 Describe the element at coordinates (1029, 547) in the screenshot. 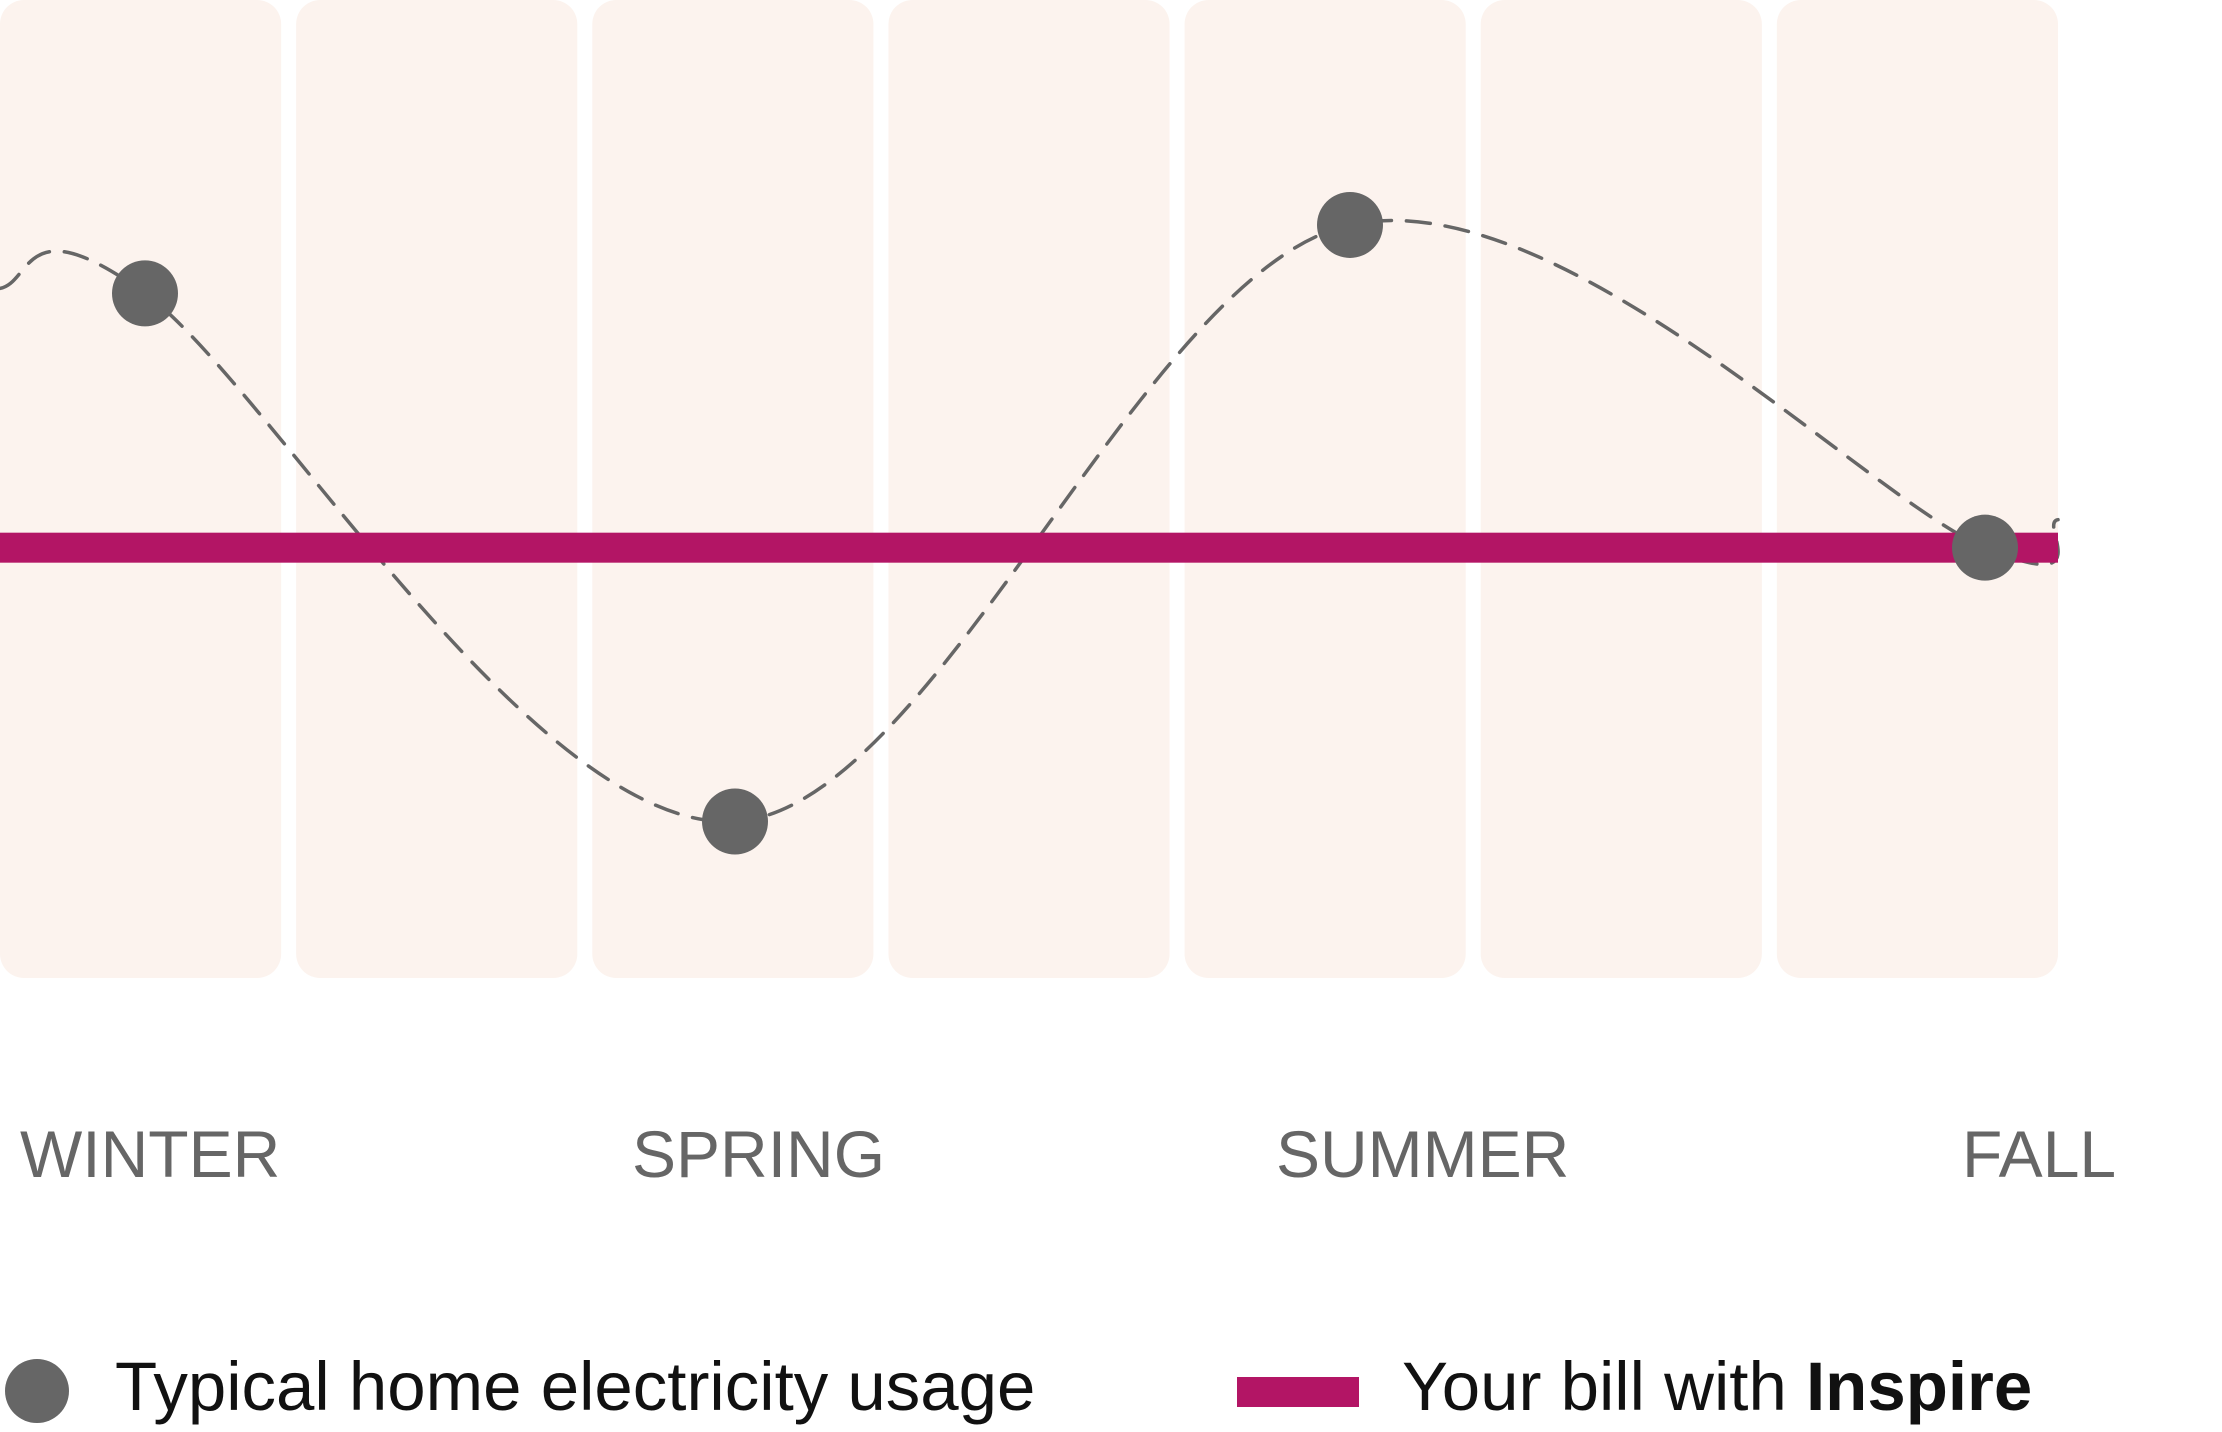

I see `bill-flat-line` at that location.